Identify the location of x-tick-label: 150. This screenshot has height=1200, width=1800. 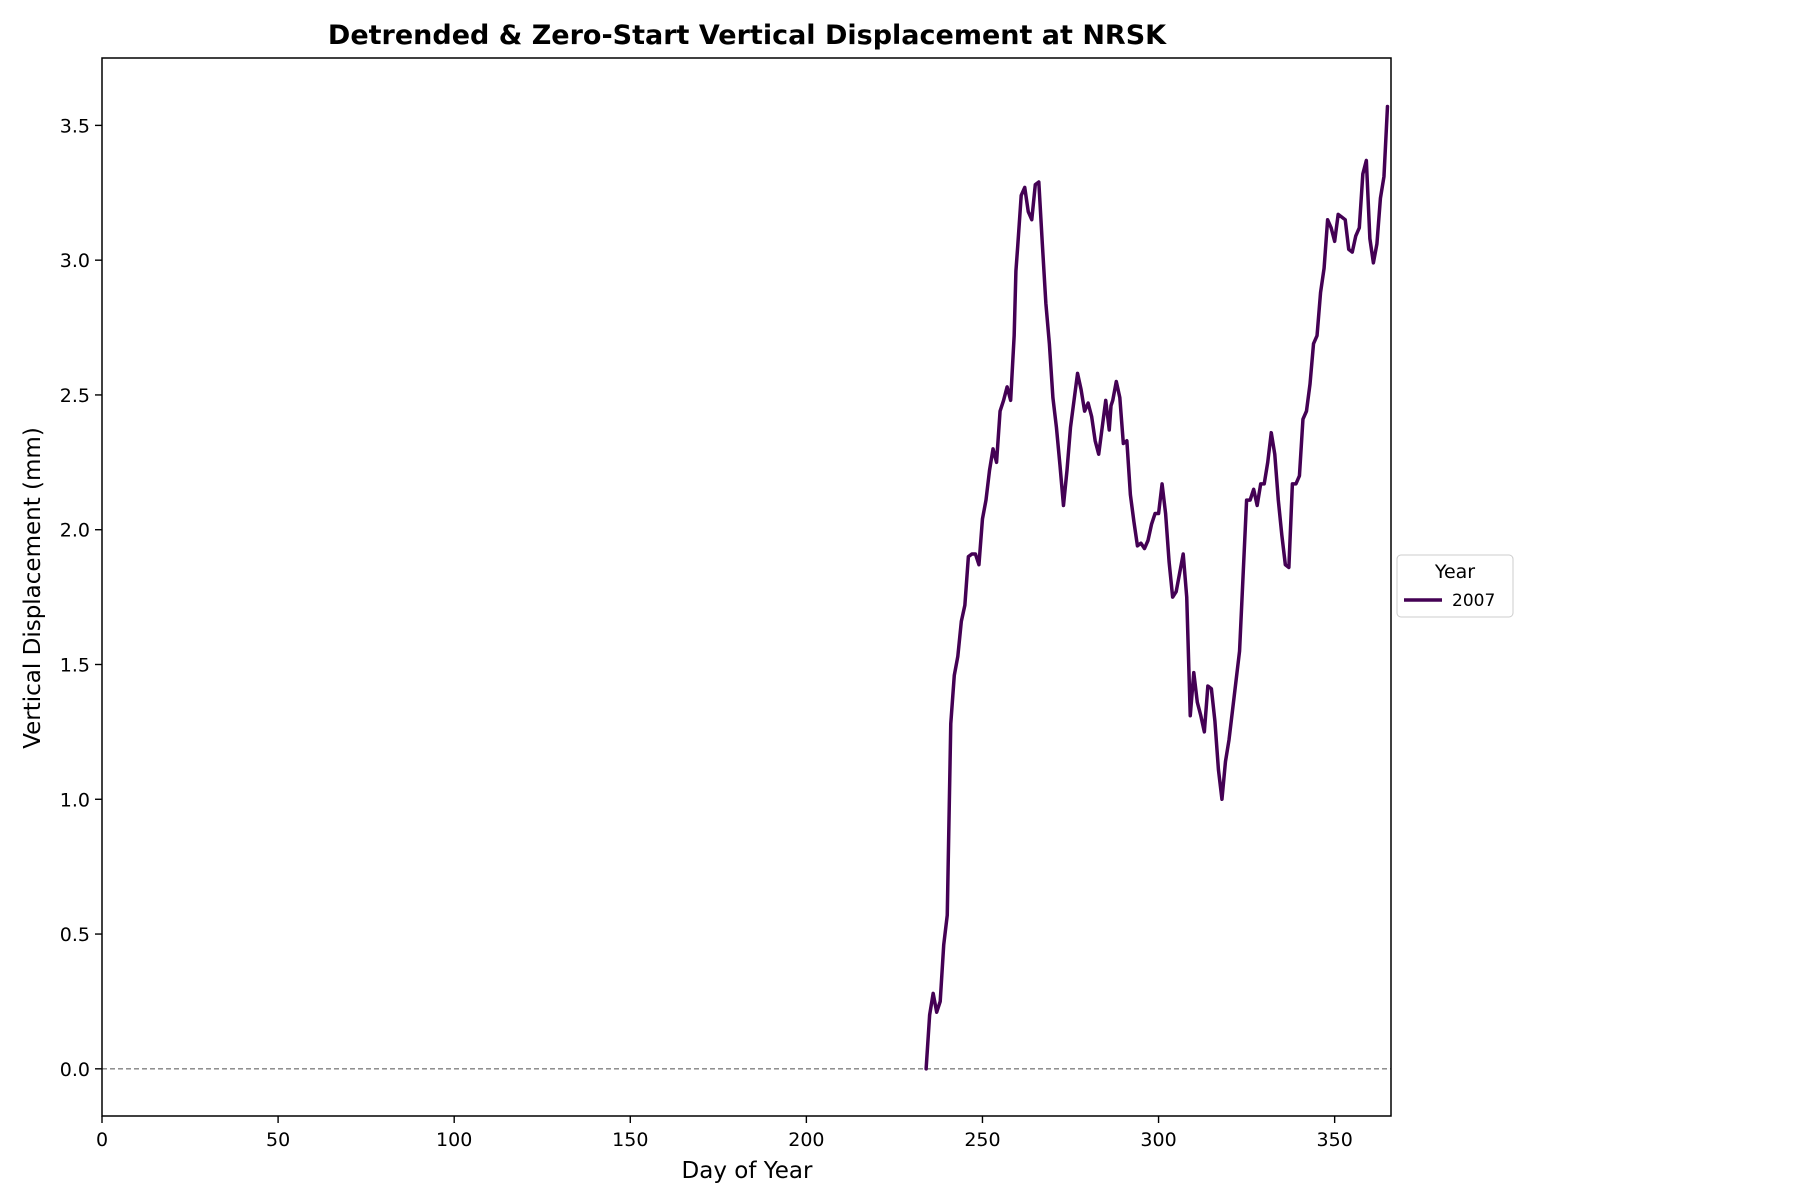
(630, 1140).